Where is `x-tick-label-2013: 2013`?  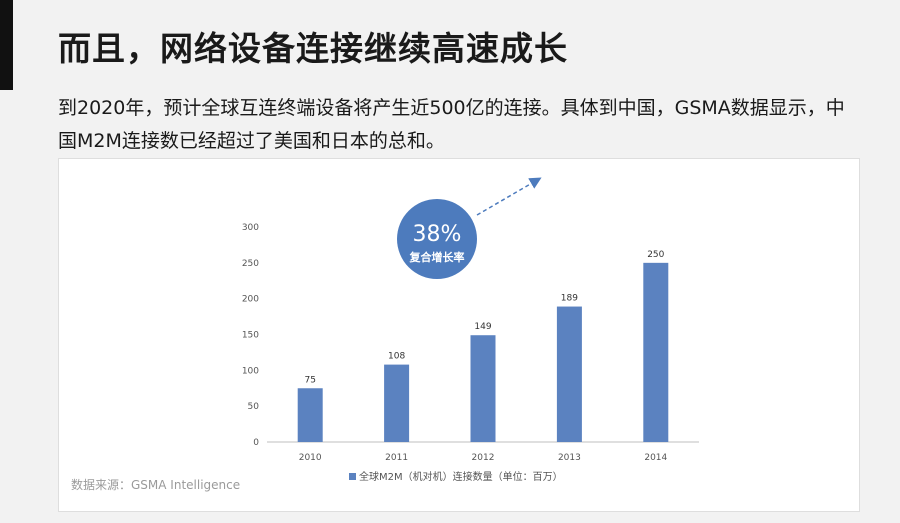 x-tick-label-2013: 2013 is located at coordinates (569, 458).